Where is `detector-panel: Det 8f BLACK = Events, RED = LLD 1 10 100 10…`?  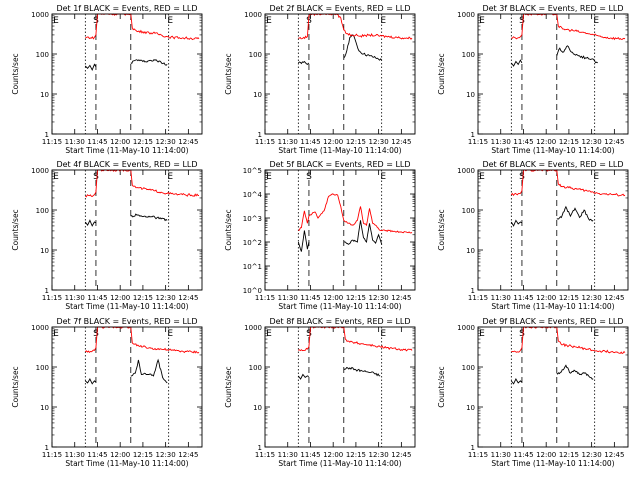 detector-panel: Det 8f BLACK = Events, RED = LLD 1 10 100 10… is located at coordinates (320, 392).